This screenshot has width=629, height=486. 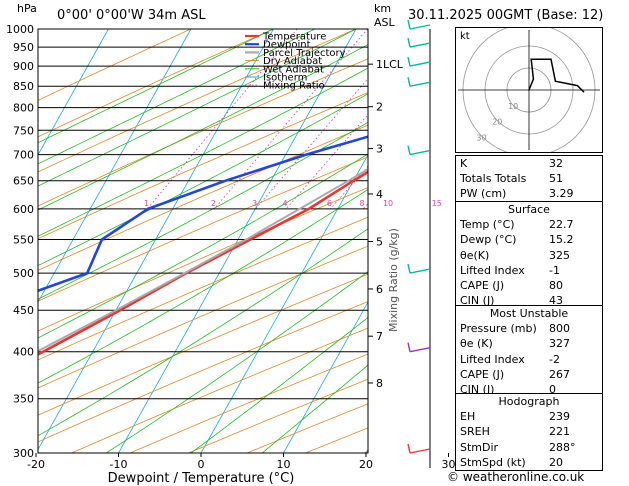 What do you see at coordinates (554, 270) in the screenshot?
I see `stat-value: -1` at bounding box center [554, 270].